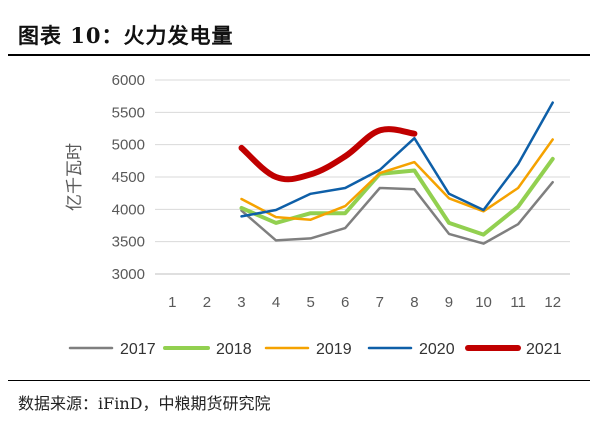 This screenshot has width=614, height=421. Describe the element at coordinates (328, 154) in the screenshot. I see `series-line-2021` at that location.